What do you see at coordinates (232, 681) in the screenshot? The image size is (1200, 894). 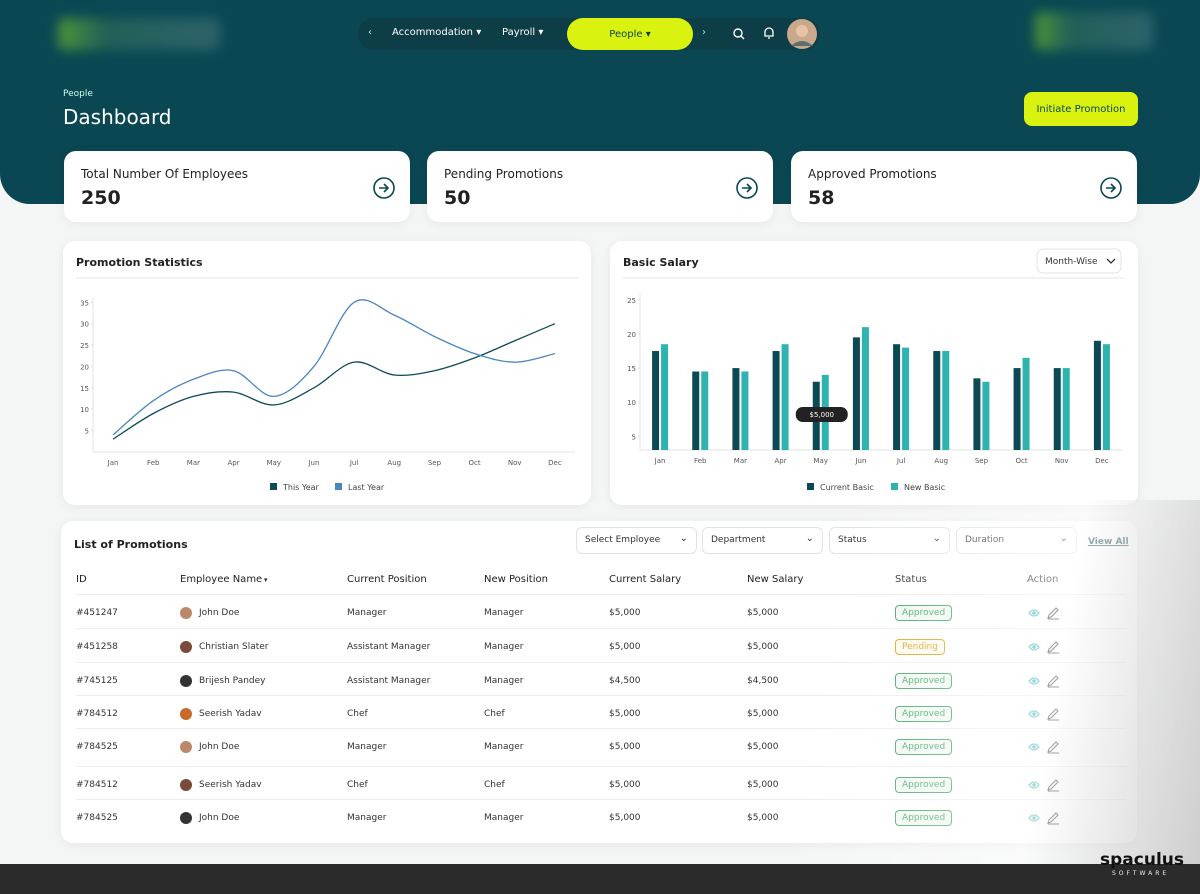 I see `employee-name: Brijesh Pandey` at bounding box center [232, 681].